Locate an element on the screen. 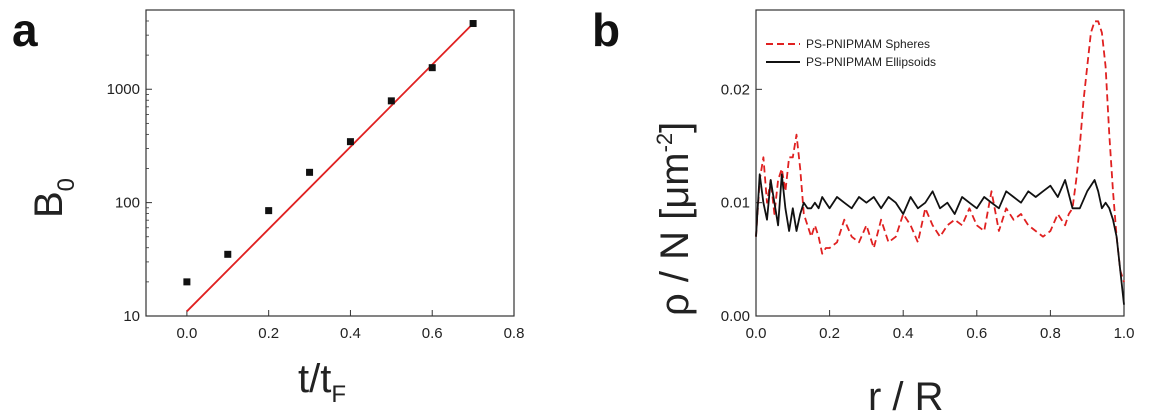  panel-b-label: b is located at coordinates (606, 30).